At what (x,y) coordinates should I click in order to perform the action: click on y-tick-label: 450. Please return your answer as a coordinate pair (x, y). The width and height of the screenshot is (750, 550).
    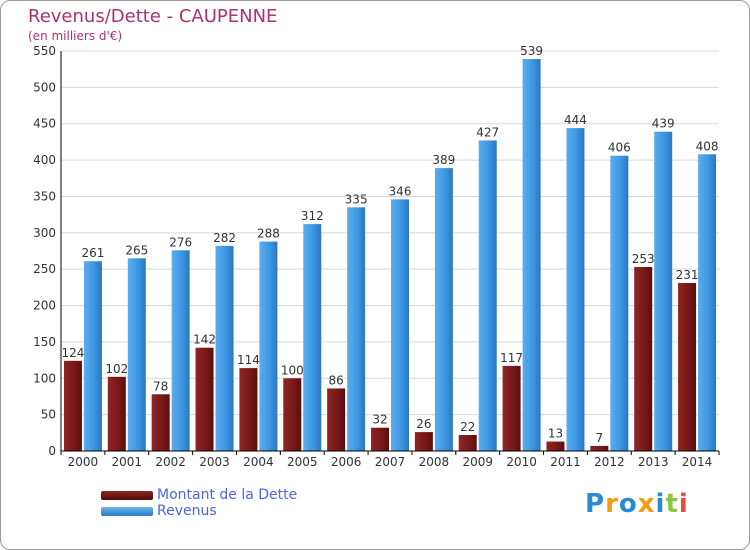
    Looking at the image, I should click on (44, 124).